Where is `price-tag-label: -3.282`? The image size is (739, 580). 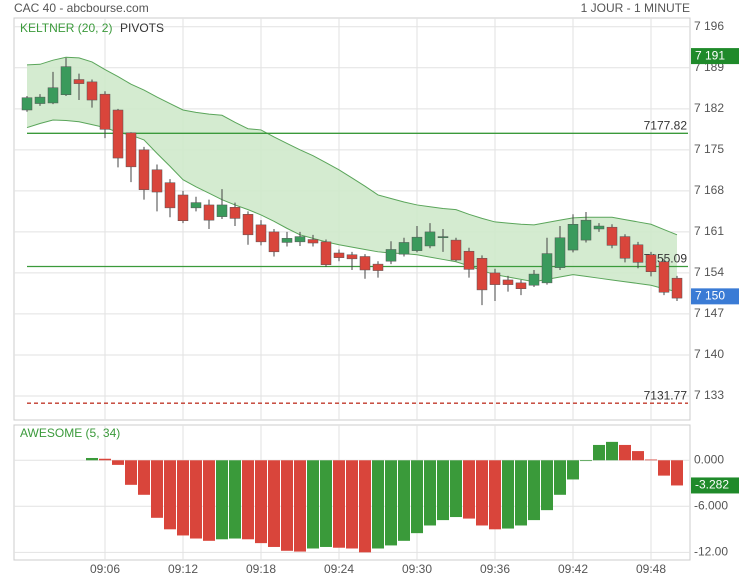 price-tag-label: -3.282 is located at coordinates (712, 485).